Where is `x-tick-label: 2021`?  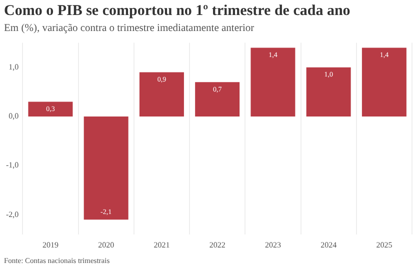 x-tick-label: 2021 is located at coordinates (162, 245).